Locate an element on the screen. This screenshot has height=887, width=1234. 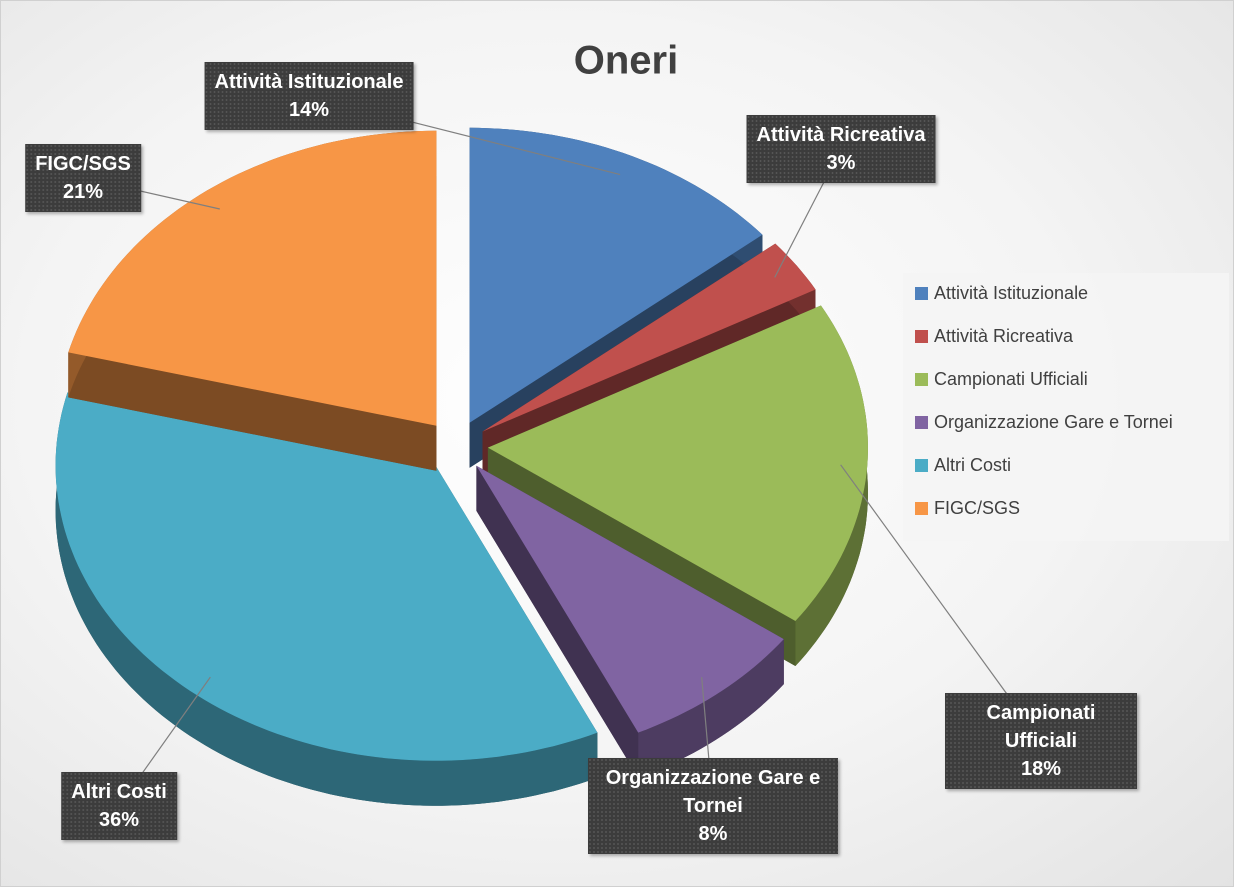
legend-label: Organizzazione Gare e Tornei is located at coordinates (1053, 422).